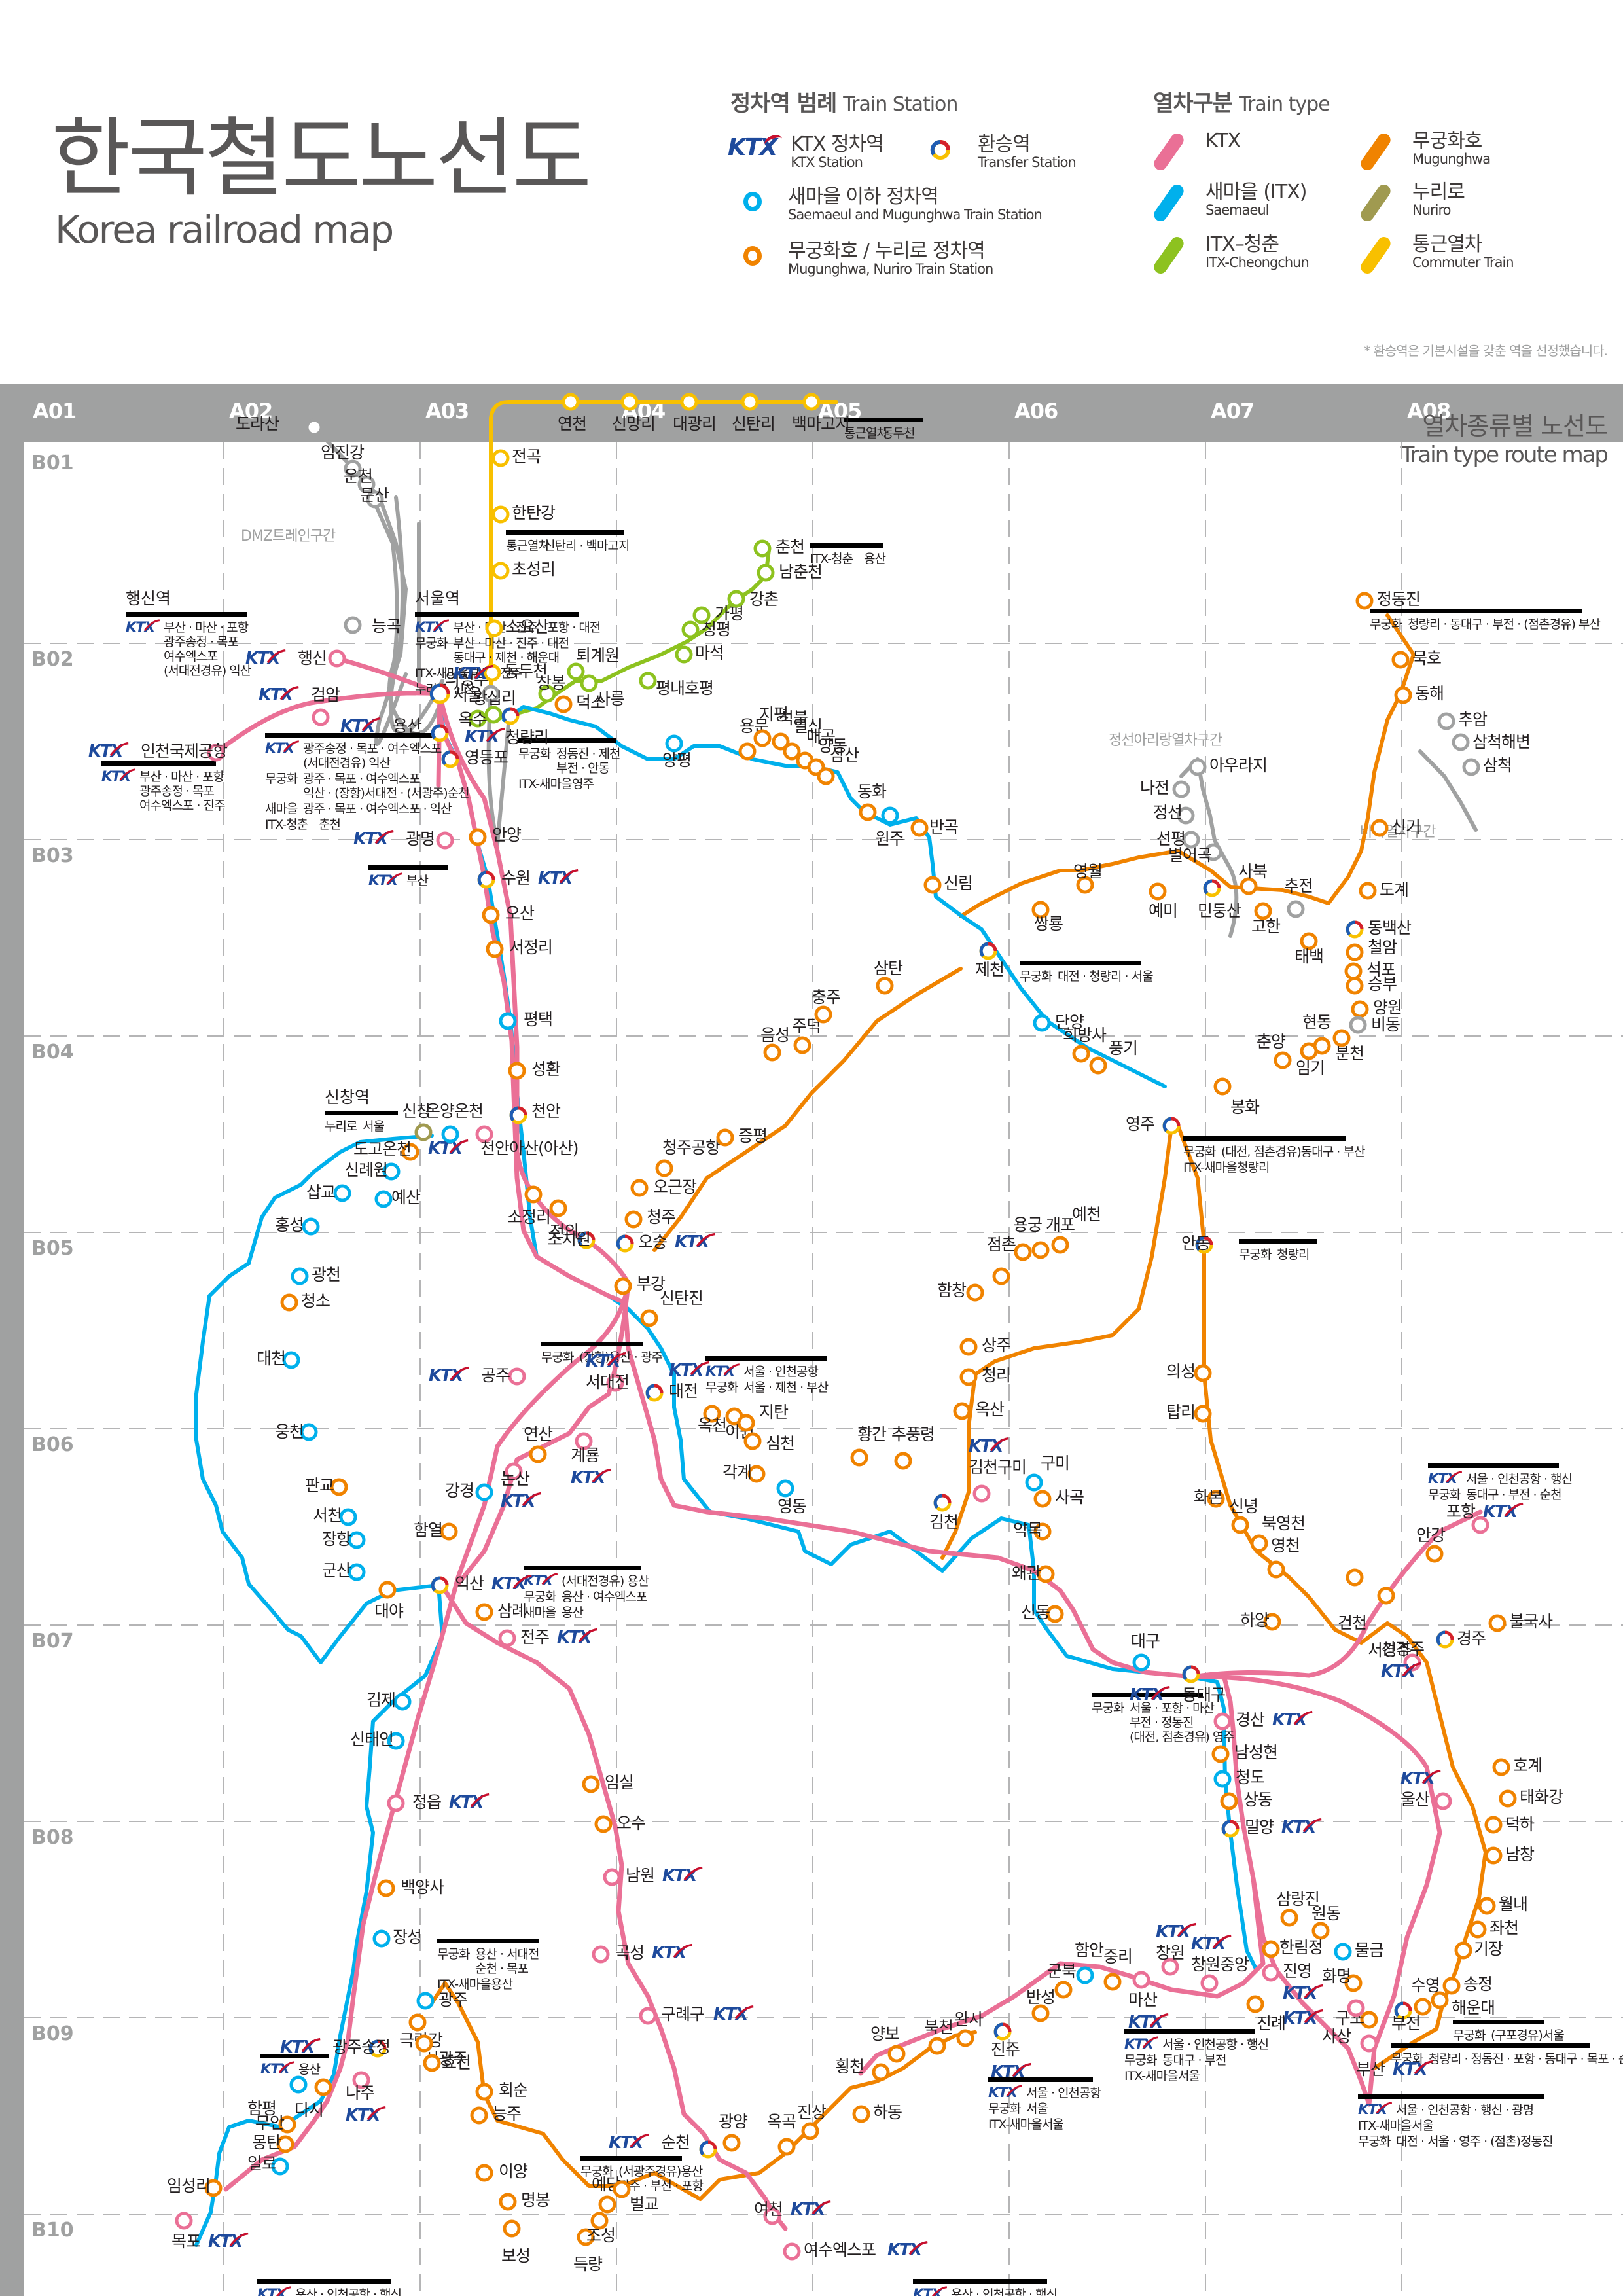  What do you see at coordinates (663, 2146) in the screenshot?
I see `station: 순천 KTX` at bounding box center [663, 2146].